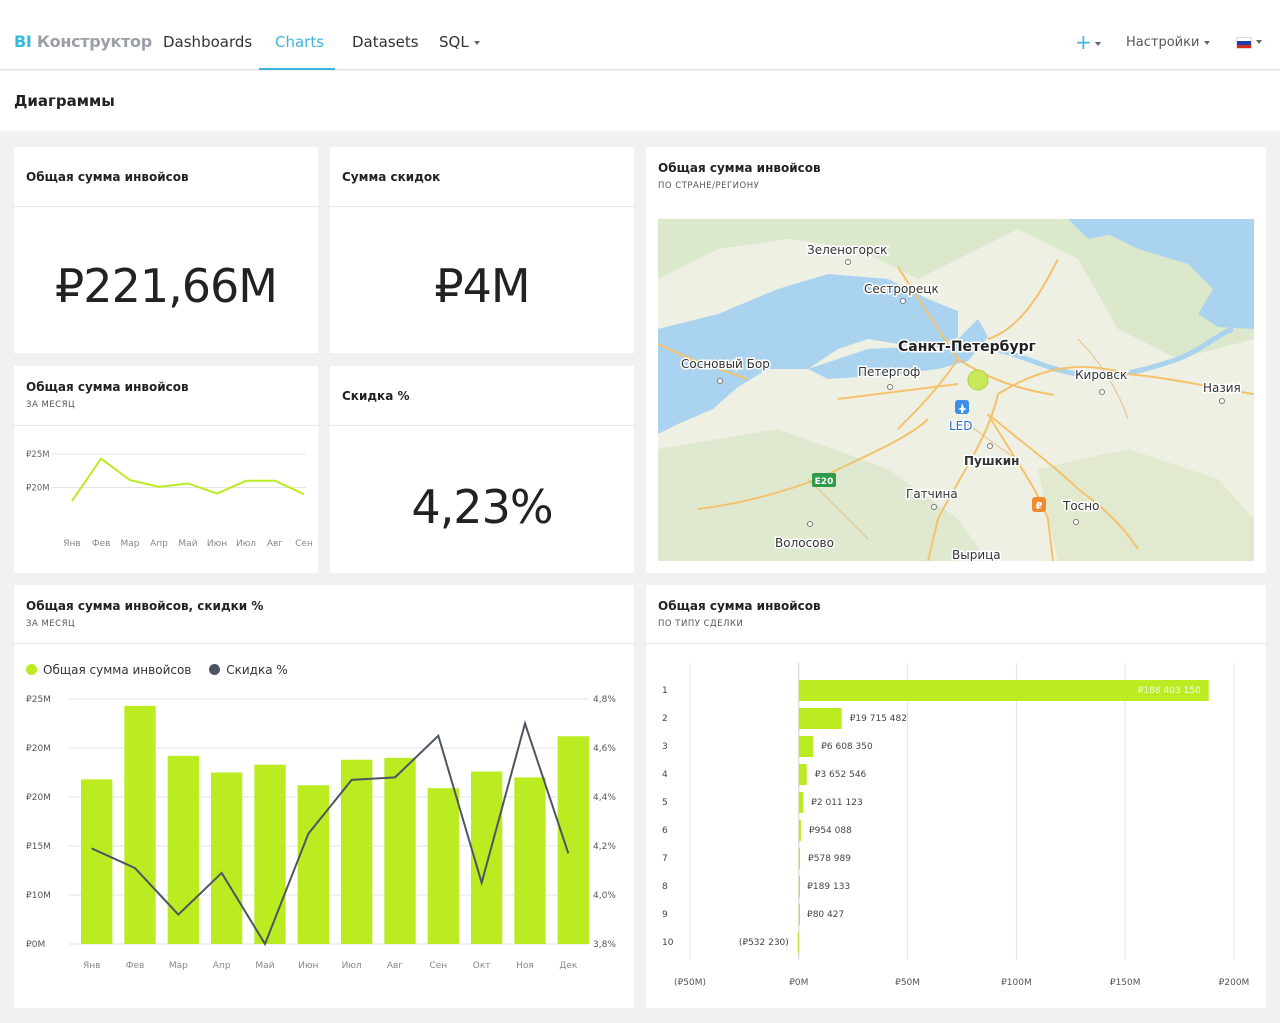  What do you see at coordinates (640, 101) in the screenshot?
I see `page-header: Диаграммы` at bounding box center [640, 101].